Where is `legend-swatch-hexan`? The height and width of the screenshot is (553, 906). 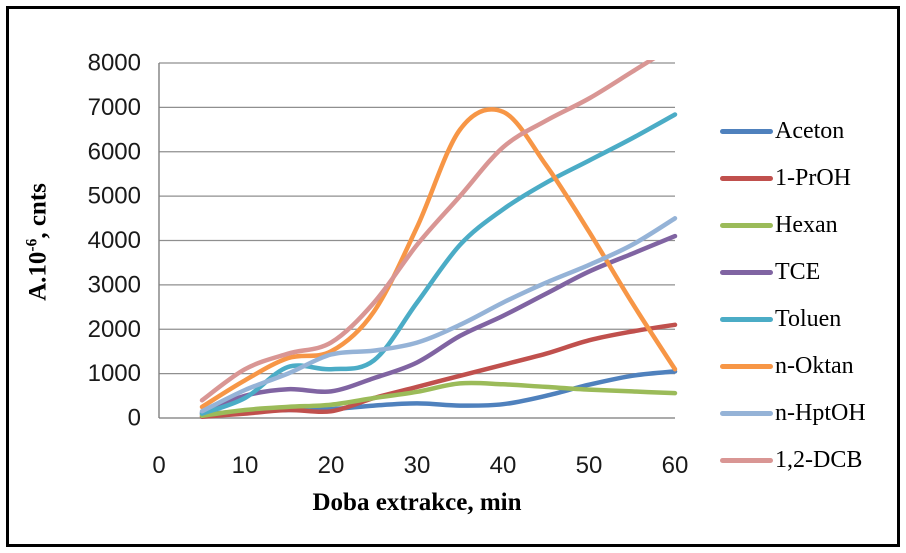 legend-swatch-hexan is located at coordinates (746, 225).